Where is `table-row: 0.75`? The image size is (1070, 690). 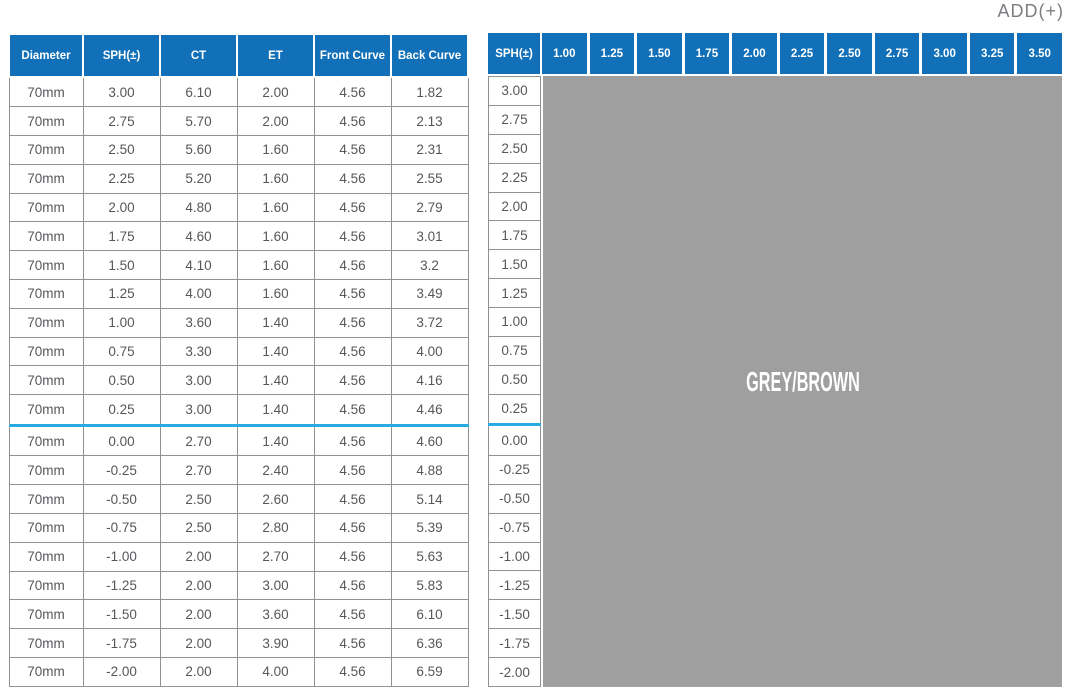
table-row: 0.75 is located at coordinates (514, 350).